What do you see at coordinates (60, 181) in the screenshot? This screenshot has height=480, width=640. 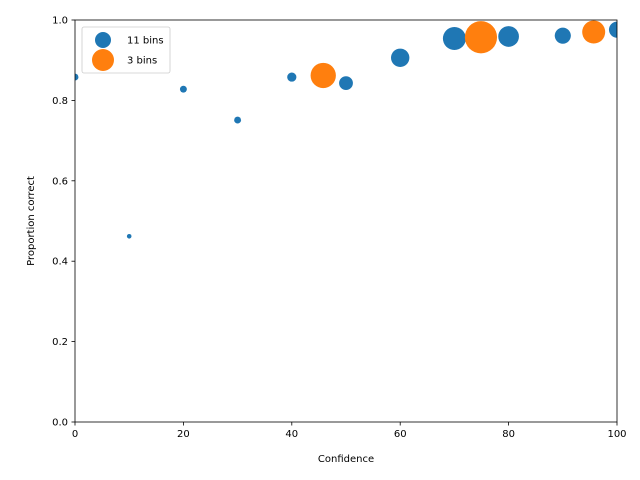 I see `y-tick-label: 0.6` at bounding box center [60, 181].